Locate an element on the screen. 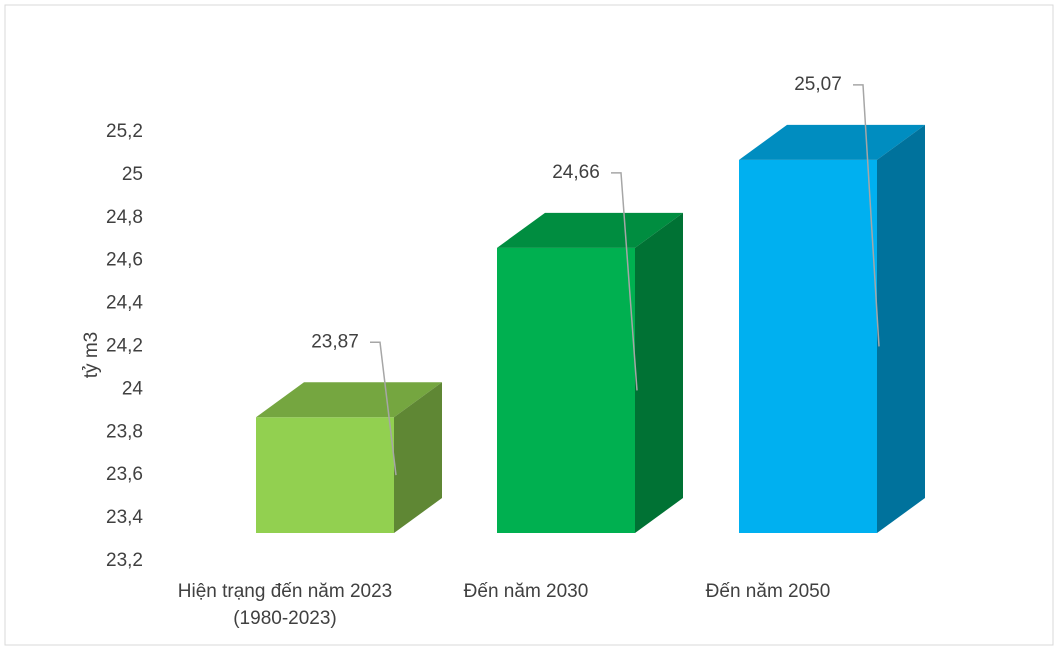  x-tick-label: Đến năm 2050 is located at coordinates (768, 591).